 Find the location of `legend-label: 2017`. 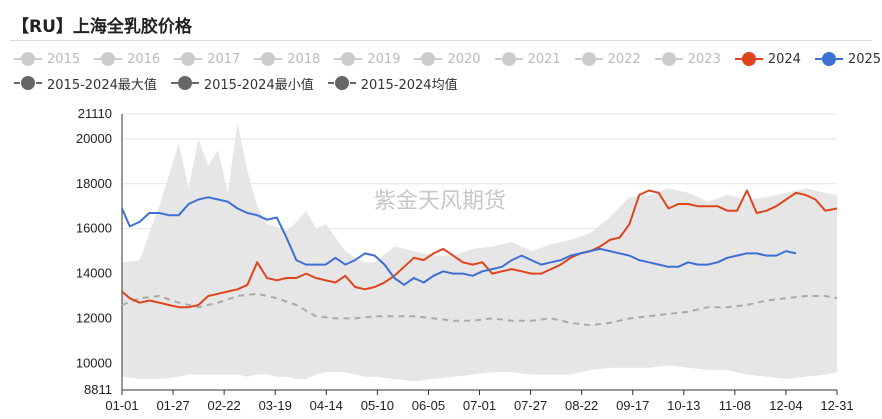

legend-label: 2017 is located at coordinates (224, 59).